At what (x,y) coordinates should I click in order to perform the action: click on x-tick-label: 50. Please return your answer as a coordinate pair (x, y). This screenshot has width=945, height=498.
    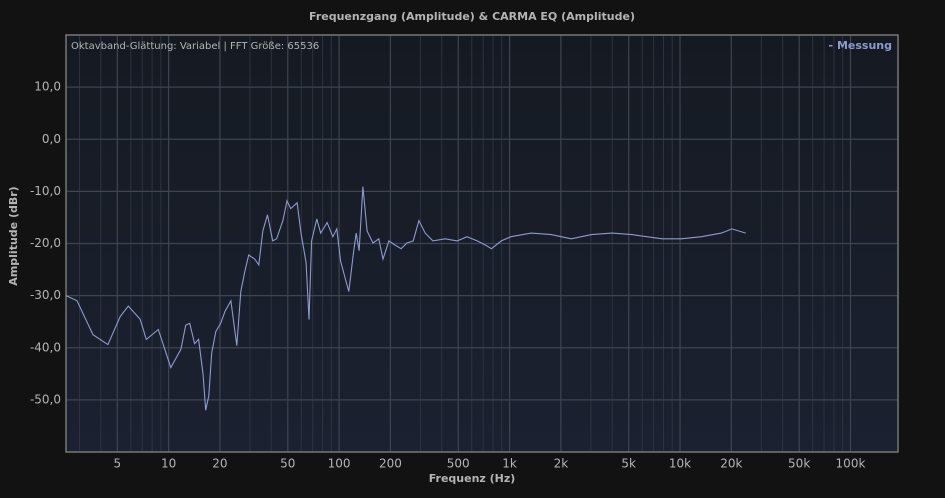
    Looking at the image, I should click on (287, 464).